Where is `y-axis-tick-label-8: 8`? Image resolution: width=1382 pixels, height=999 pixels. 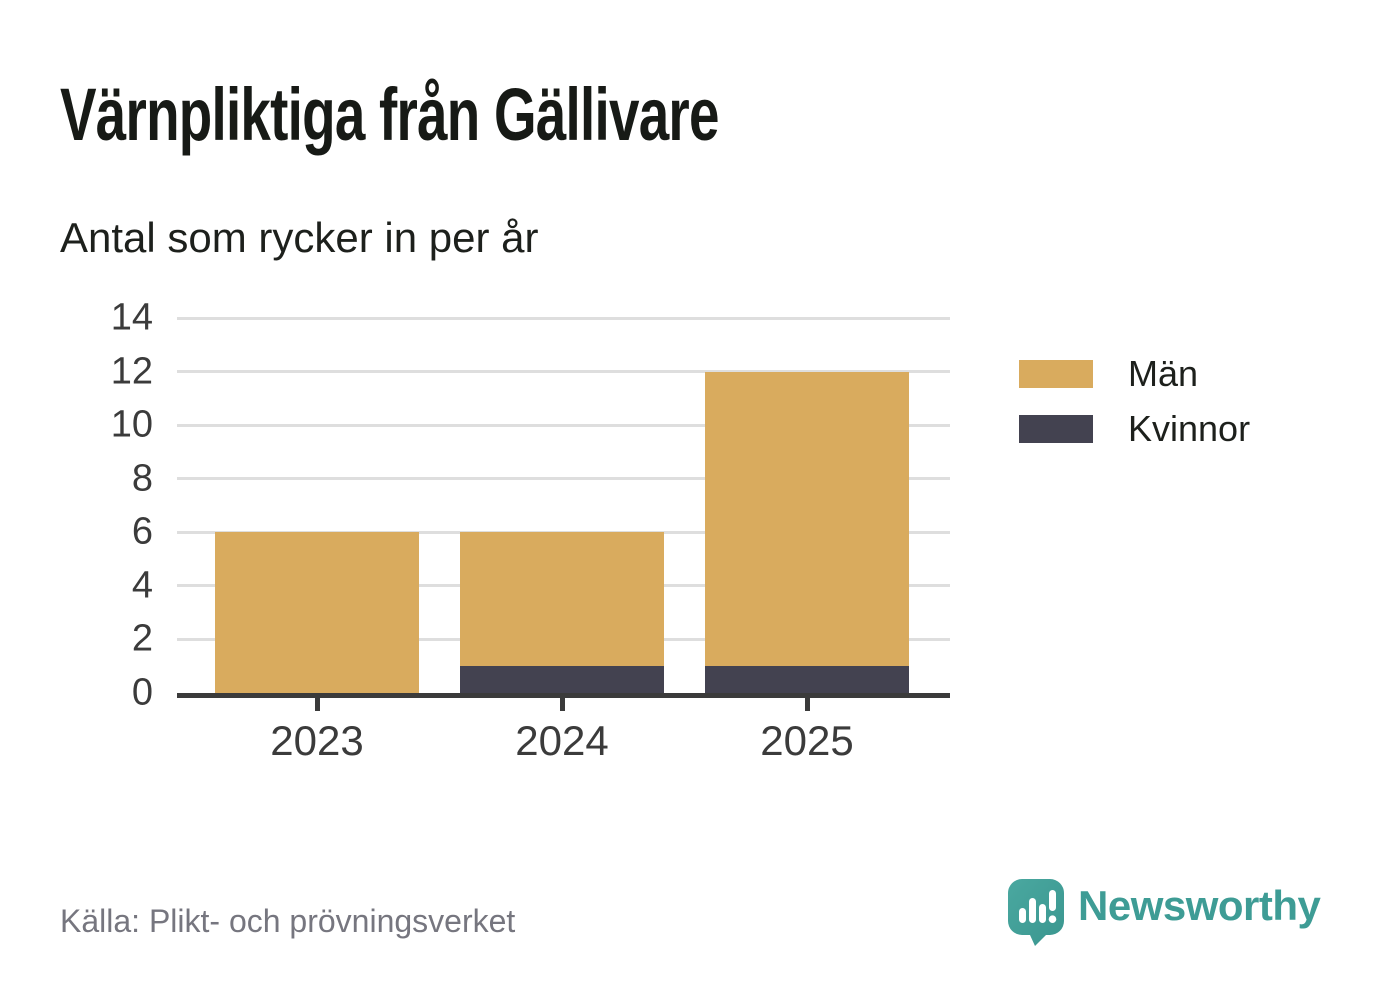 y-axis-tick-label-8: 8 is located at coordinates (142, 478).